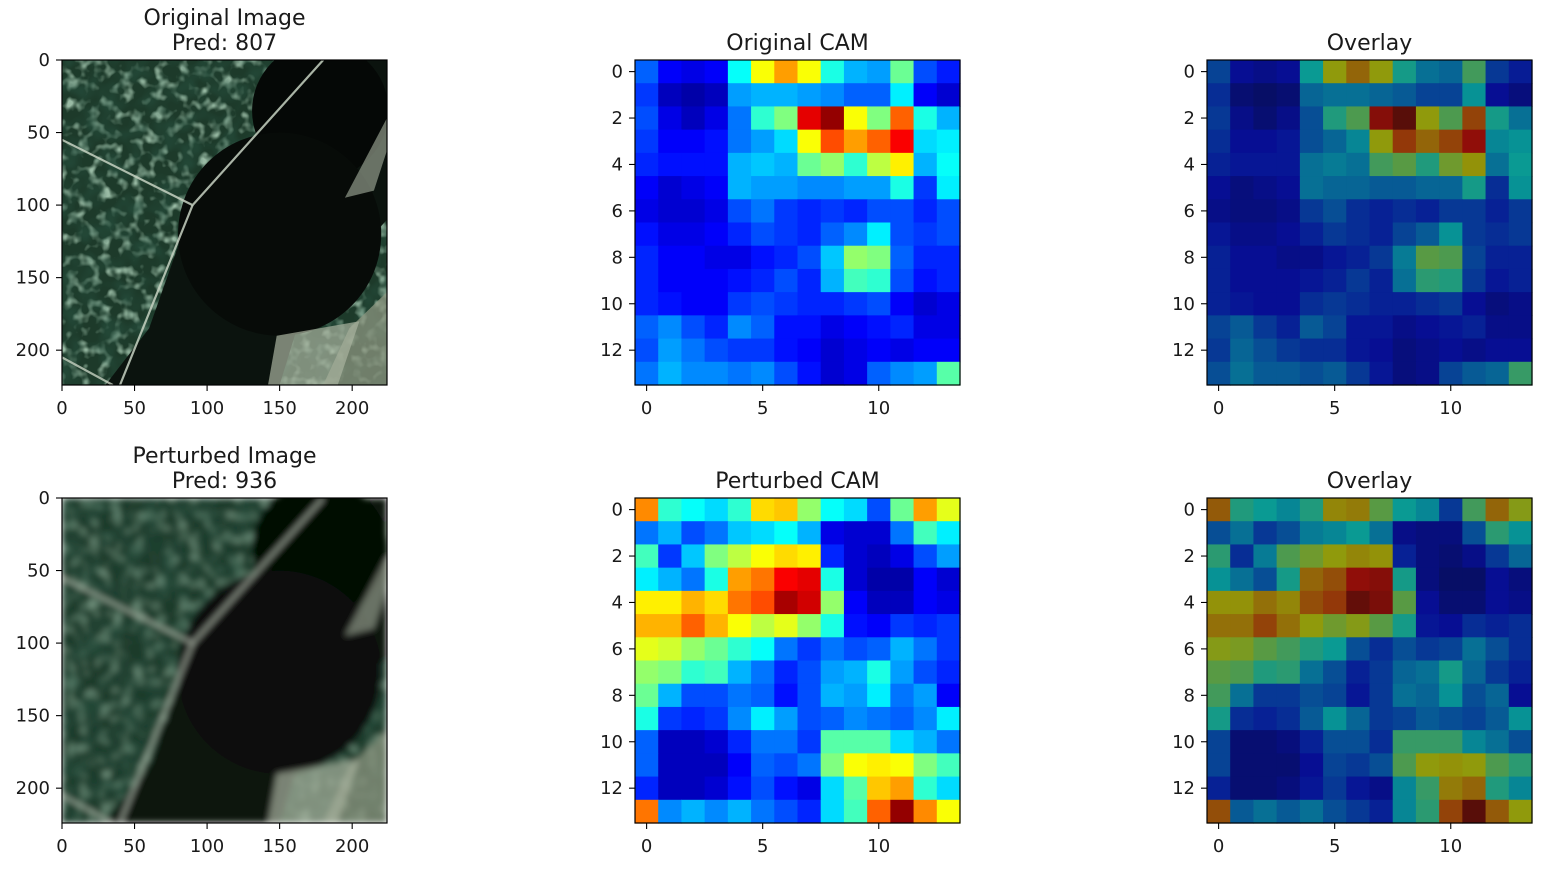 This screenshot has height=876, width=1555. Describe the element at coordinates (1334, 408) in the screenshot. I see `x-tick-label: 5` at that location.